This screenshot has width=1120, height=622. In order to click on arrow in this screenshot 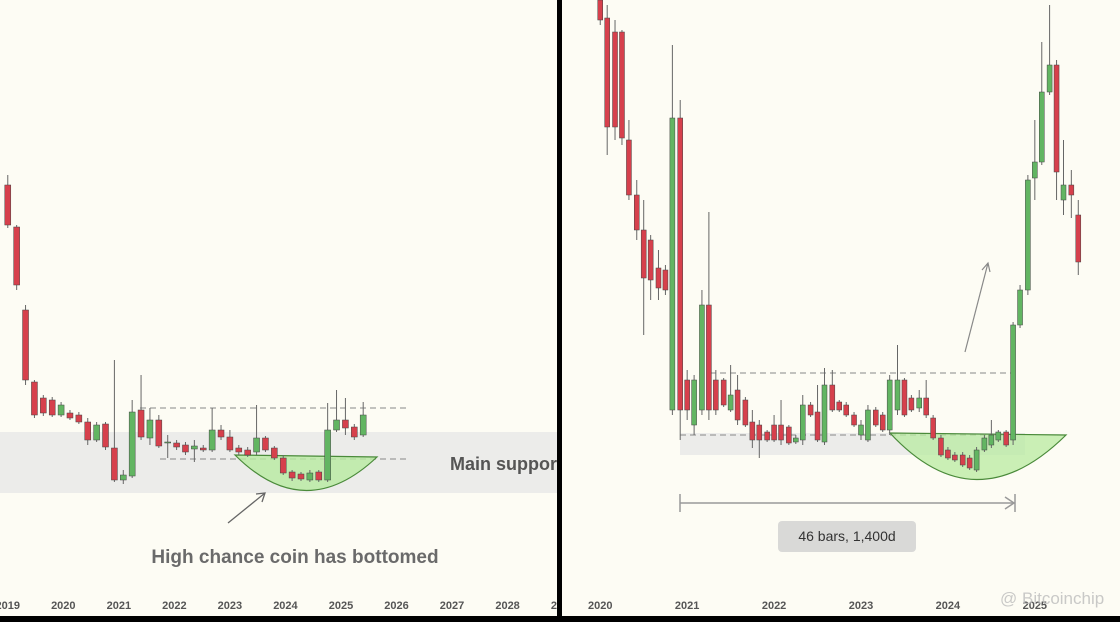, I will do `click(976, 307)`.